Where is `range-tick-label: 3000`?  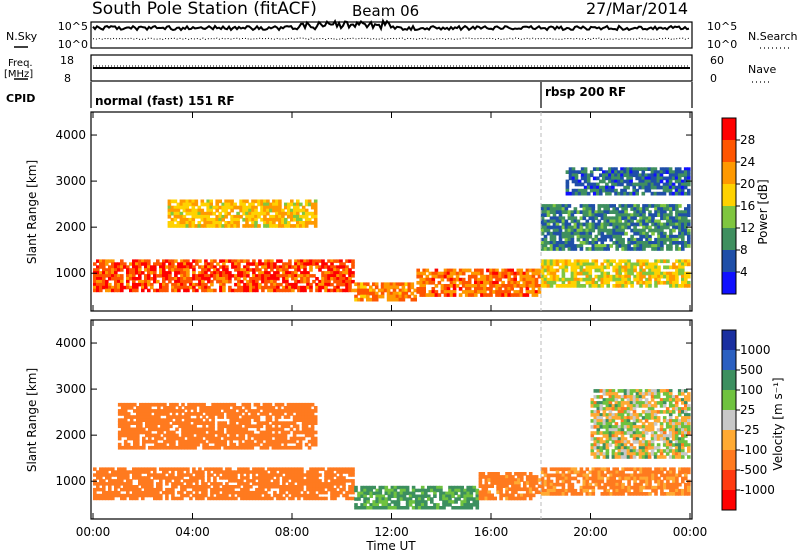
range-tick-label: 3000 is located at coordinates (70, 181).